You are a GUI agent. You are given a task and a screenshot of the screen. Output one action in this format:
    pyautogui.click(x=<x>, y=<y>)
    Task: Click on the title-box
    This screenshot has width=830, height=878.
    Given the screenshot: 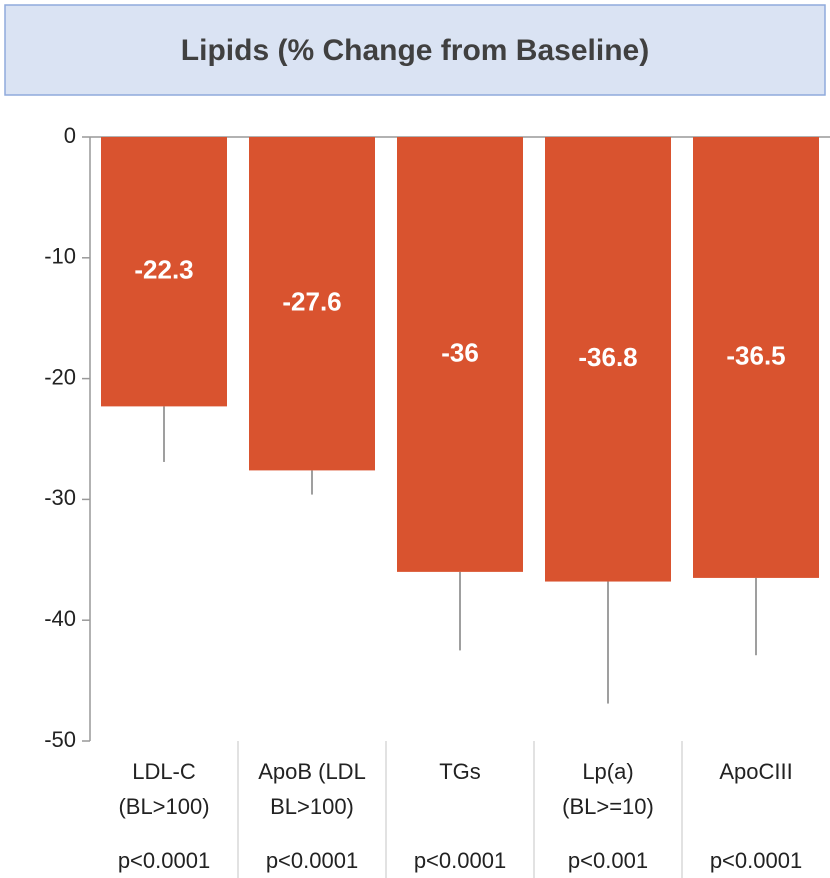 What is the action you would take?
    pyautogui.click(x=415, y=50)
    